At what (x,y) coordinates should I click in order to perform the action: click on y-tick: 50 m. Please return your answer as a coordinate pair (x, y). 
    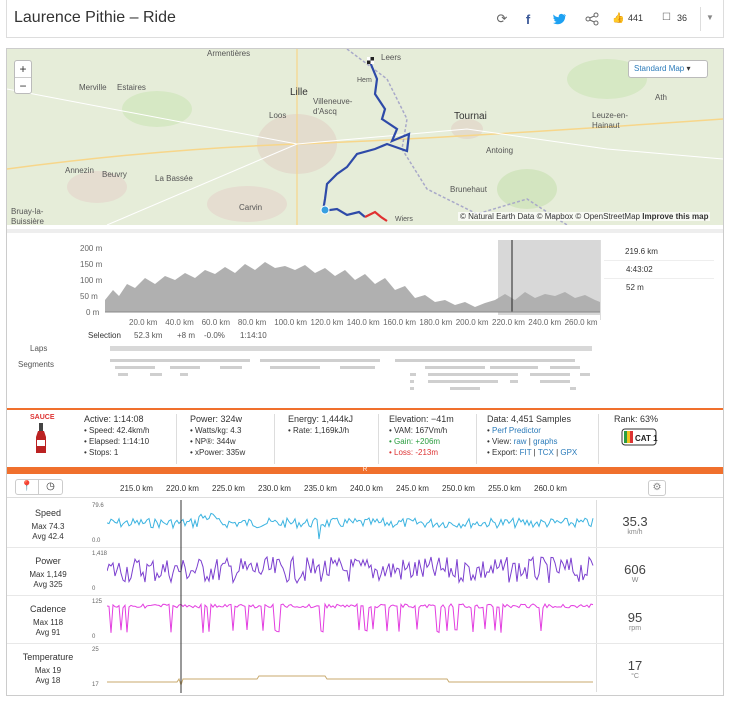
    Looking at the image, I should click on (89, 296).